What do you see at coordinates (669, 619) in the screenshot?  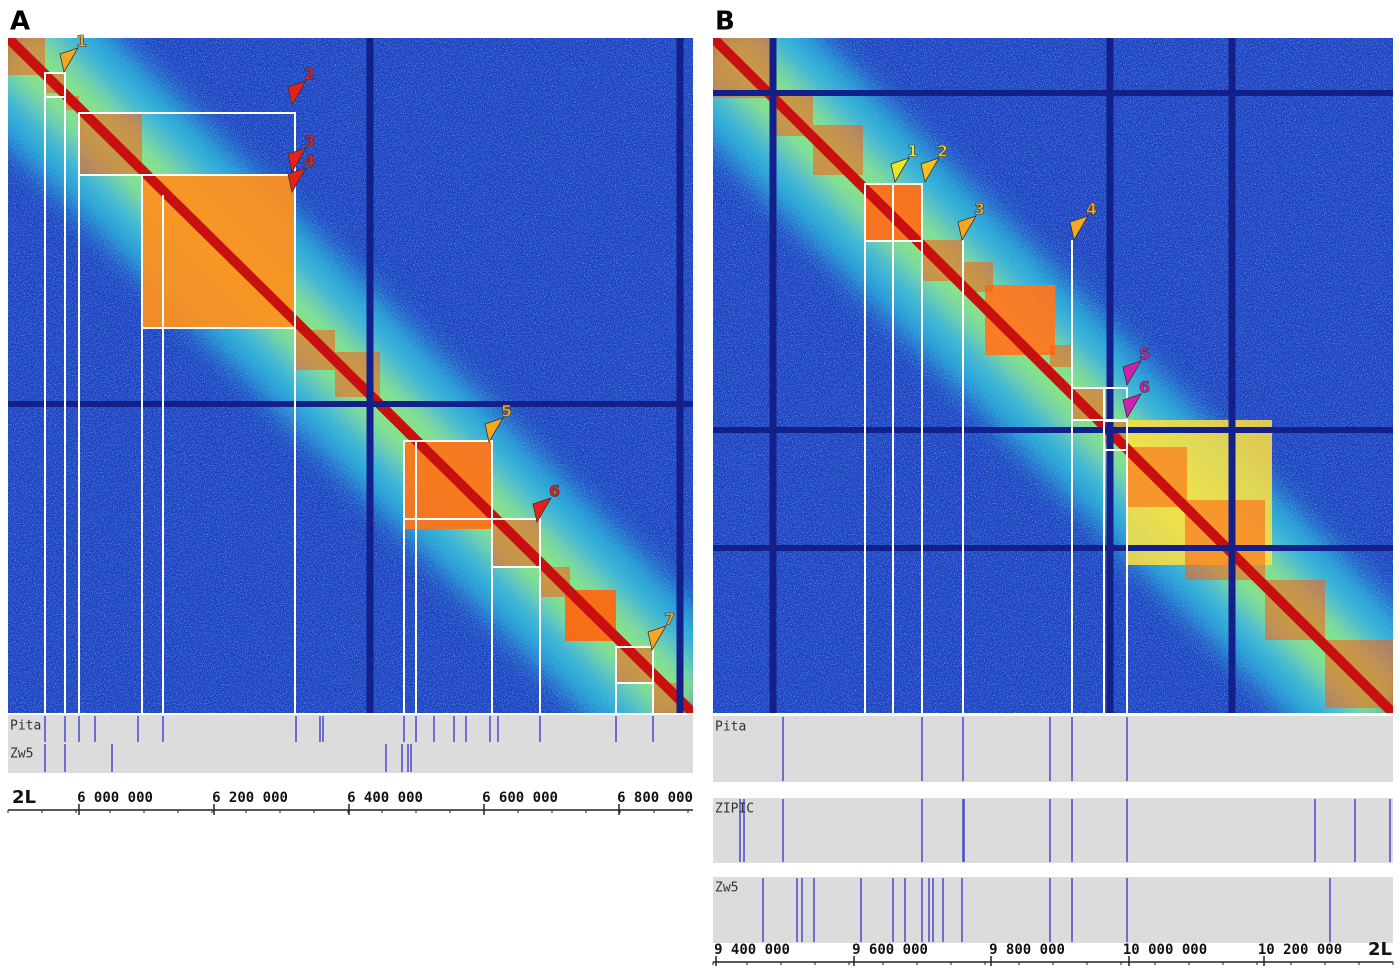 I see `arrow-number: 7` at bounding box center [669, 619].